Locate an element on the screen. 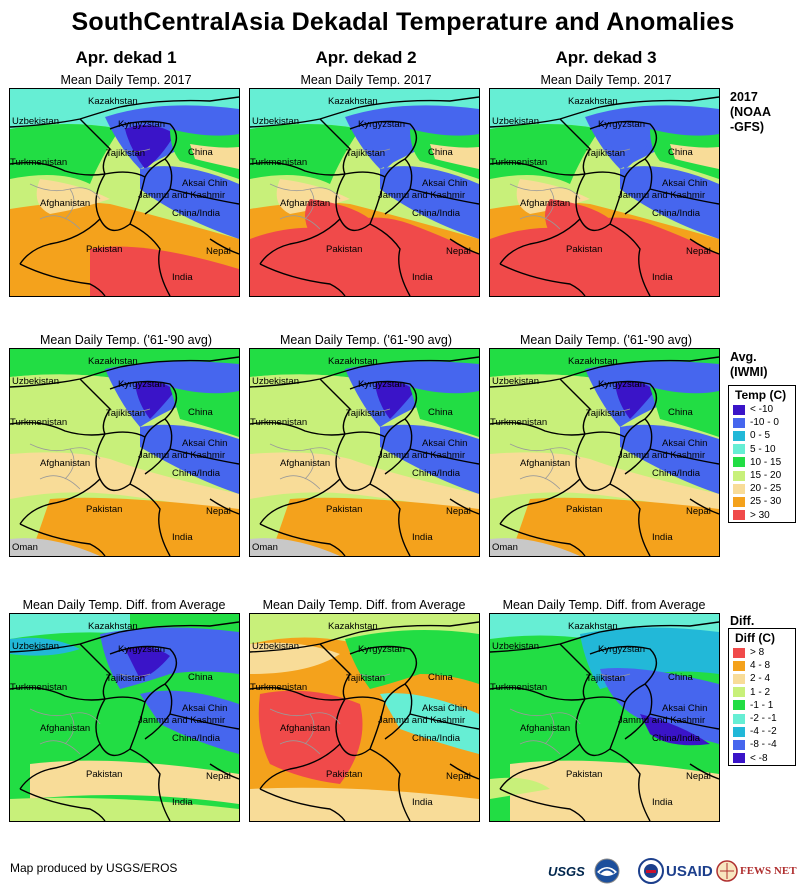 The width and height of the screenshot is (806, 893). legend-item: -4 - -2 is located at coordinates (762, 731).